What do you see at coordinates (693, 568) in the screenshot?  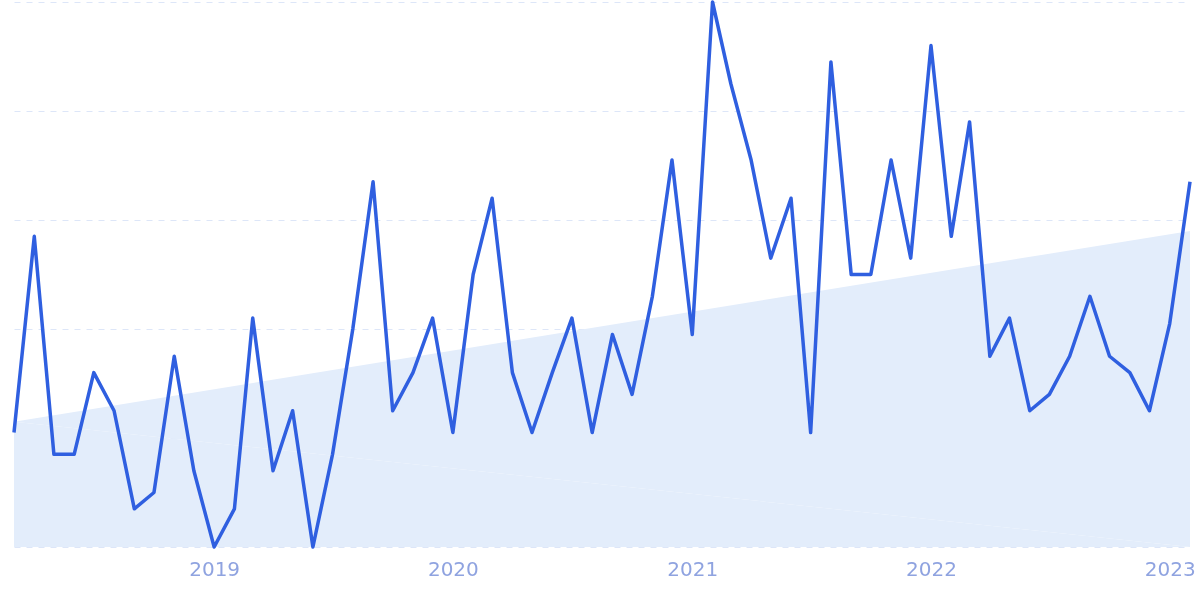 I see `x-tick-label: 2021` at bounding box center [693, 568].